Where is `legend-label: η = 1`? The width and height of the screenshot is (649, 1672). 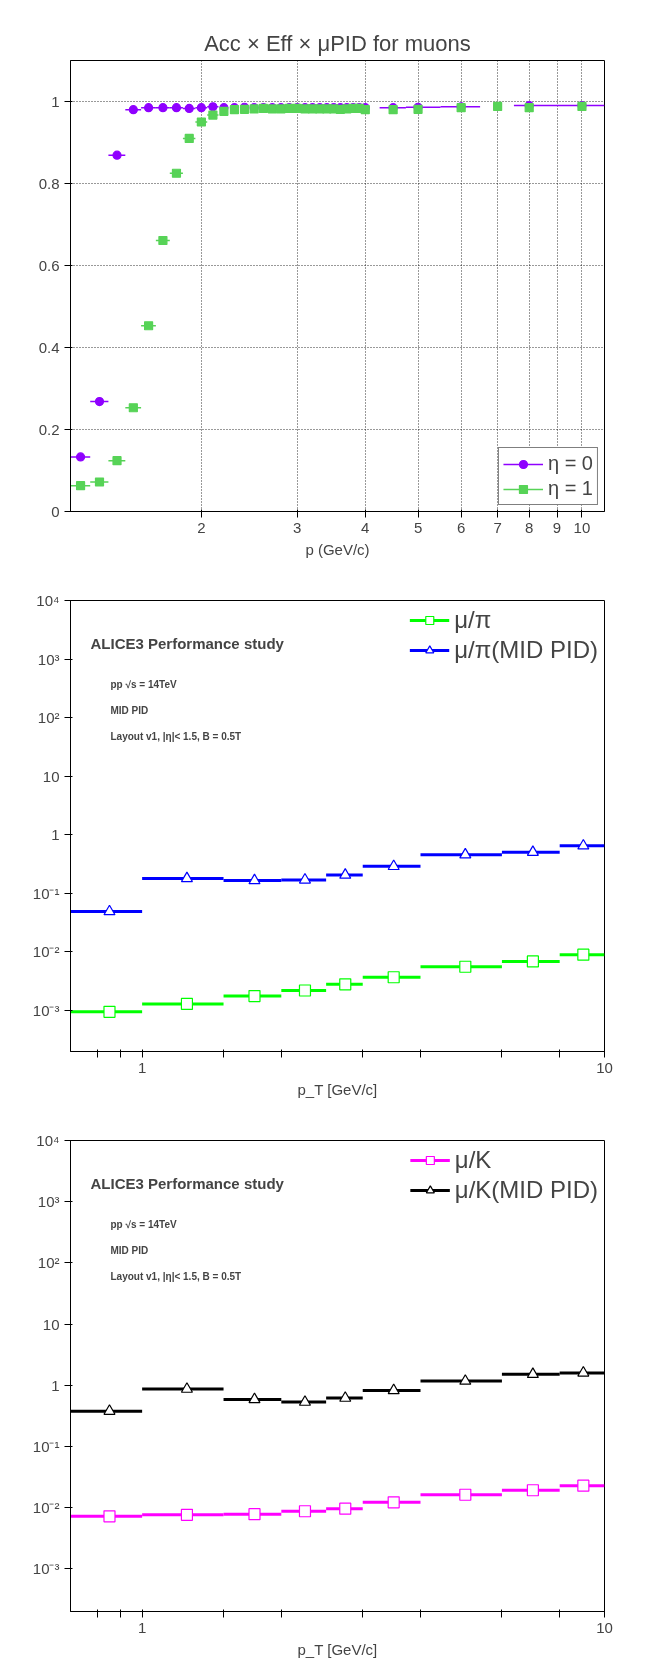 legend-label: η = 1 is located at coordinates (570, 488).